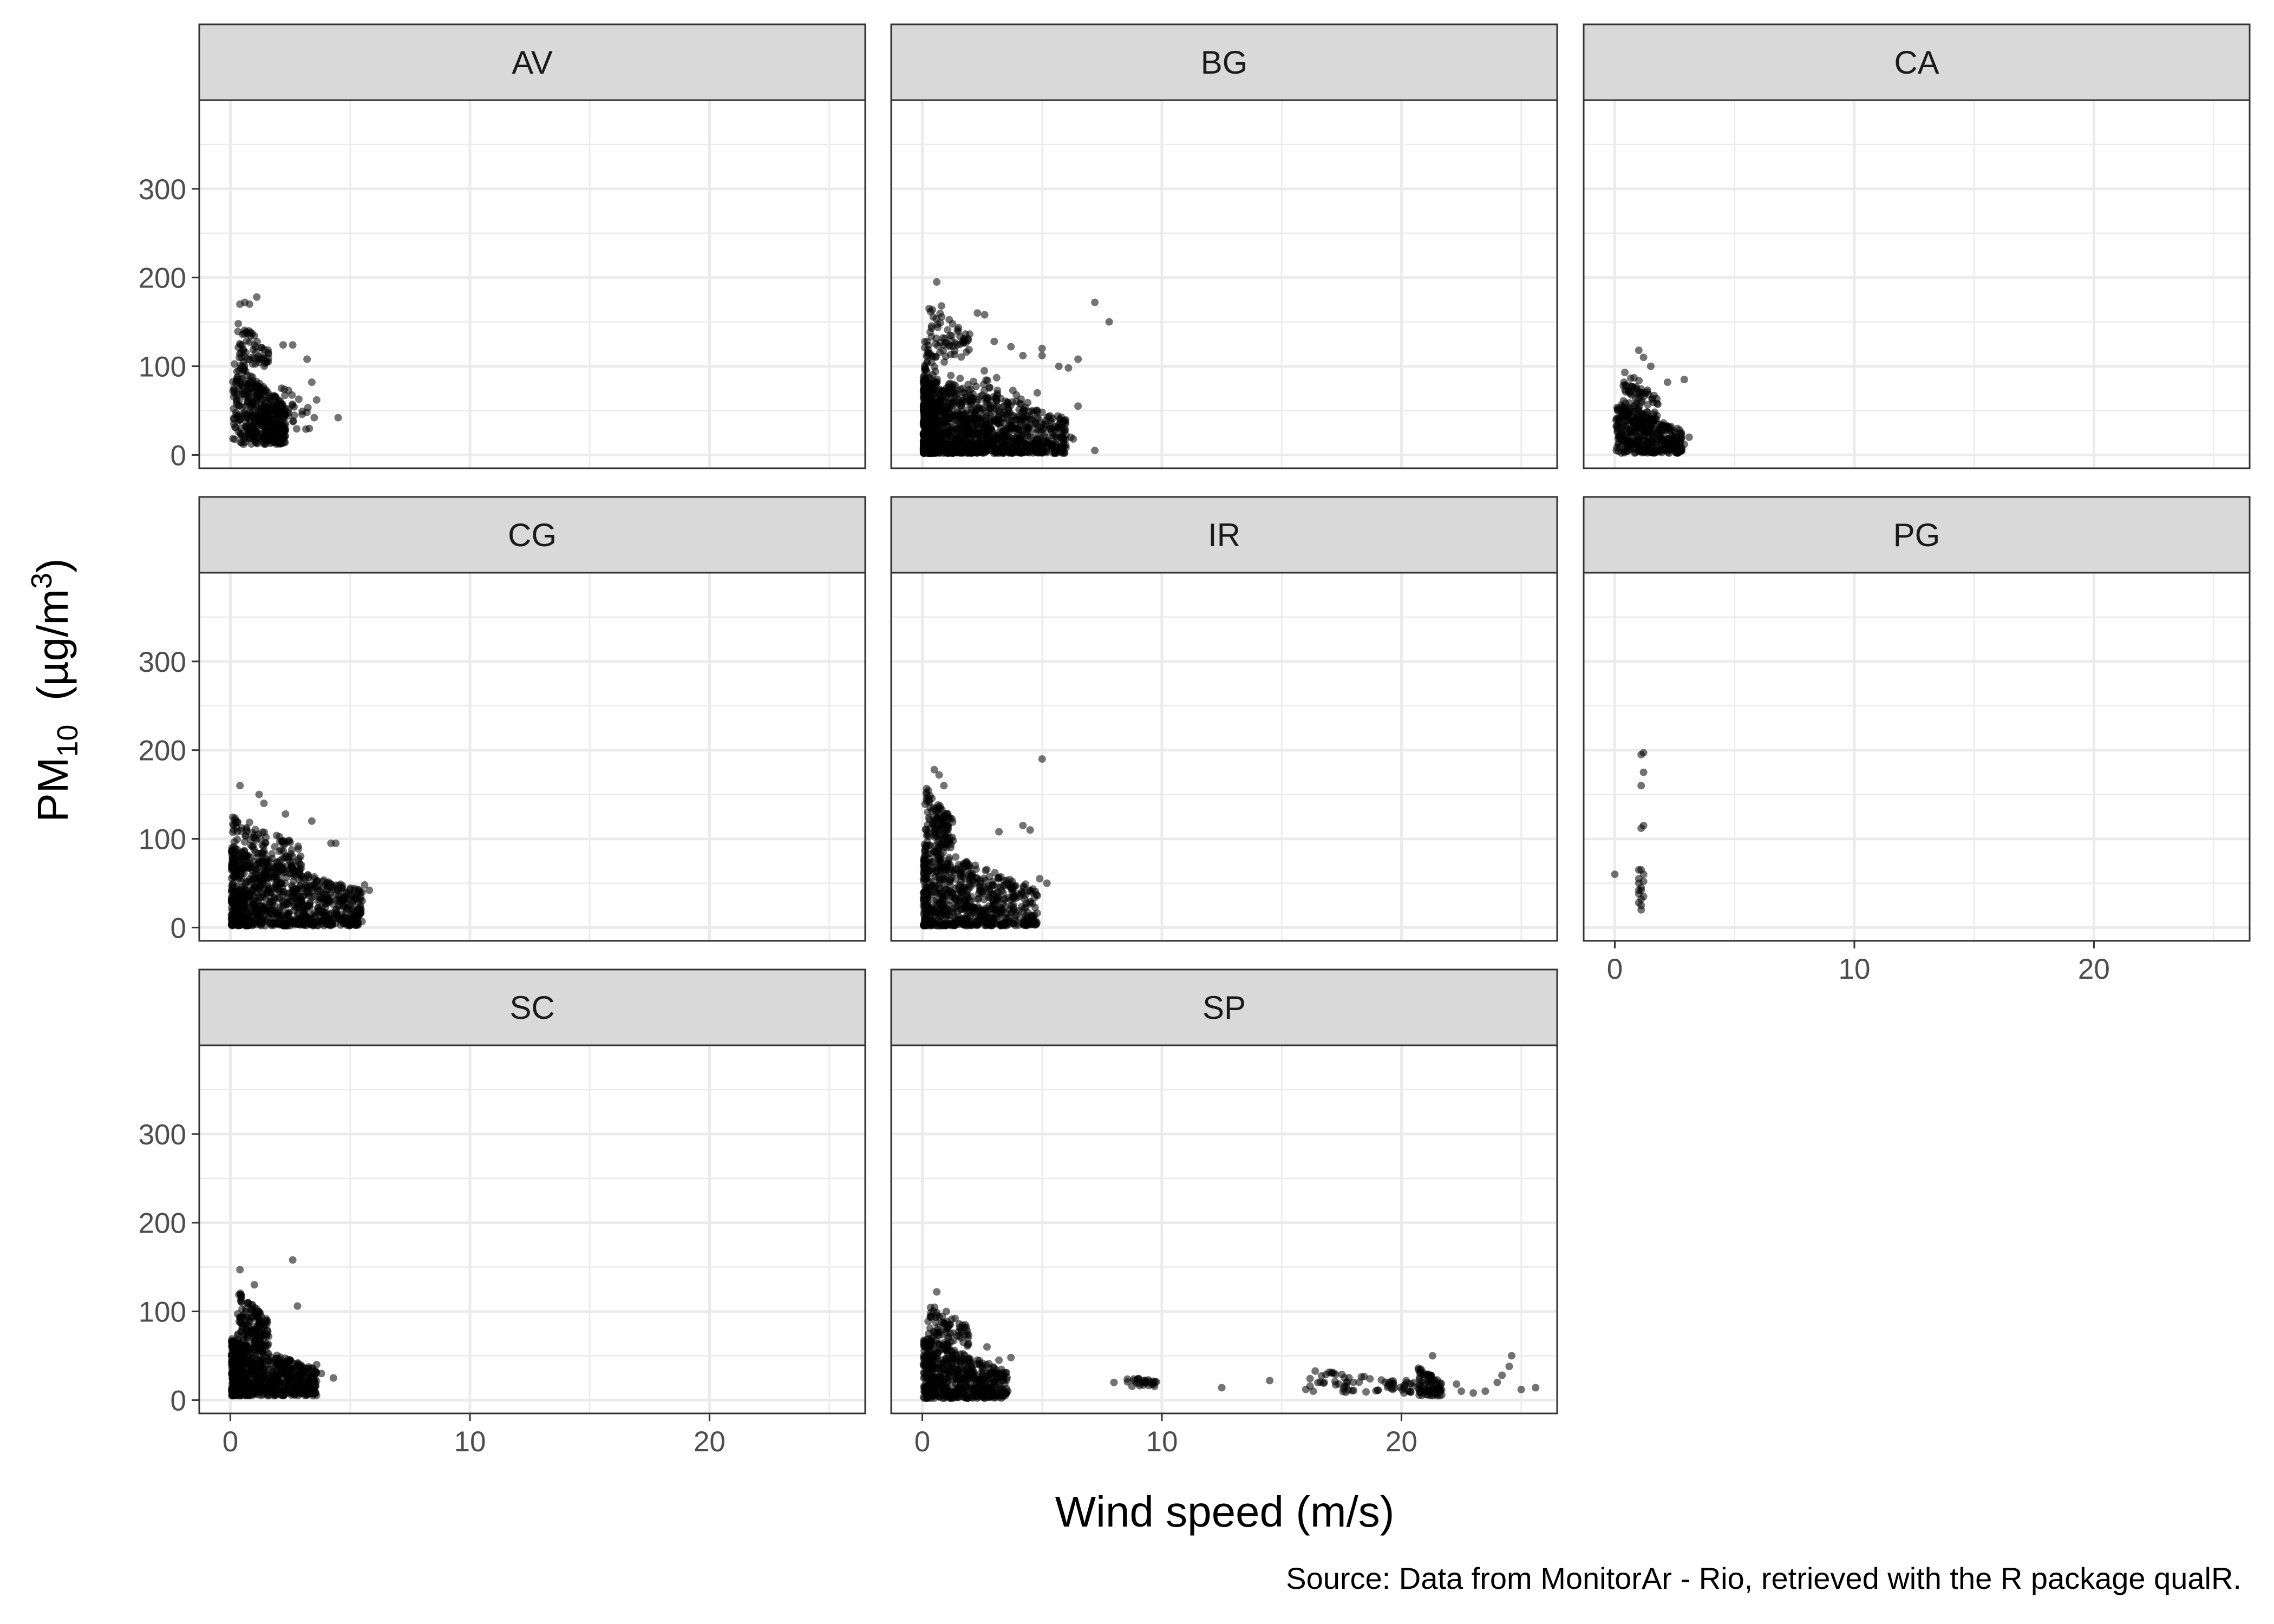 The width and height of the screenshot is (2274, 1624). Describe the element at coordinates (163, 190) in the screenshot. I see `y-tick-label: 300` at that location.